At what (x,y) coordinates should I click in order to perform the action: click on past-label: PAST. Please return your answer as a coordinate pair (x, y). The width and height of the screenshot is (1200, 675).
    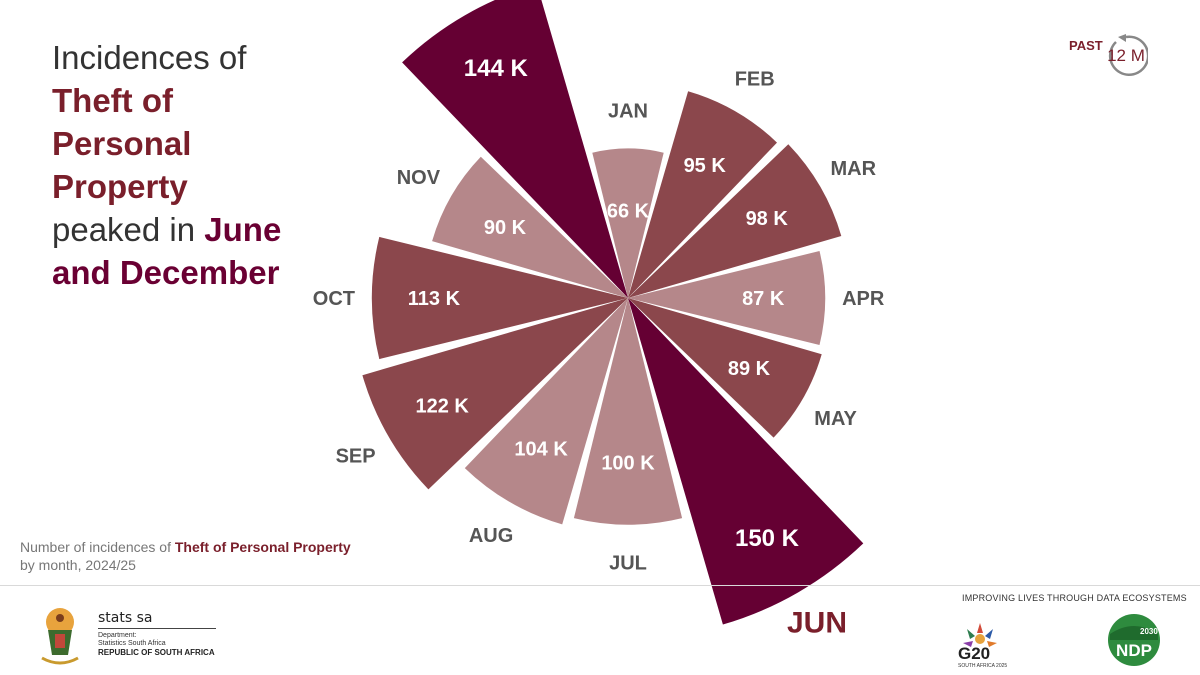
    Looking at the image, I should click on (1086, 45).